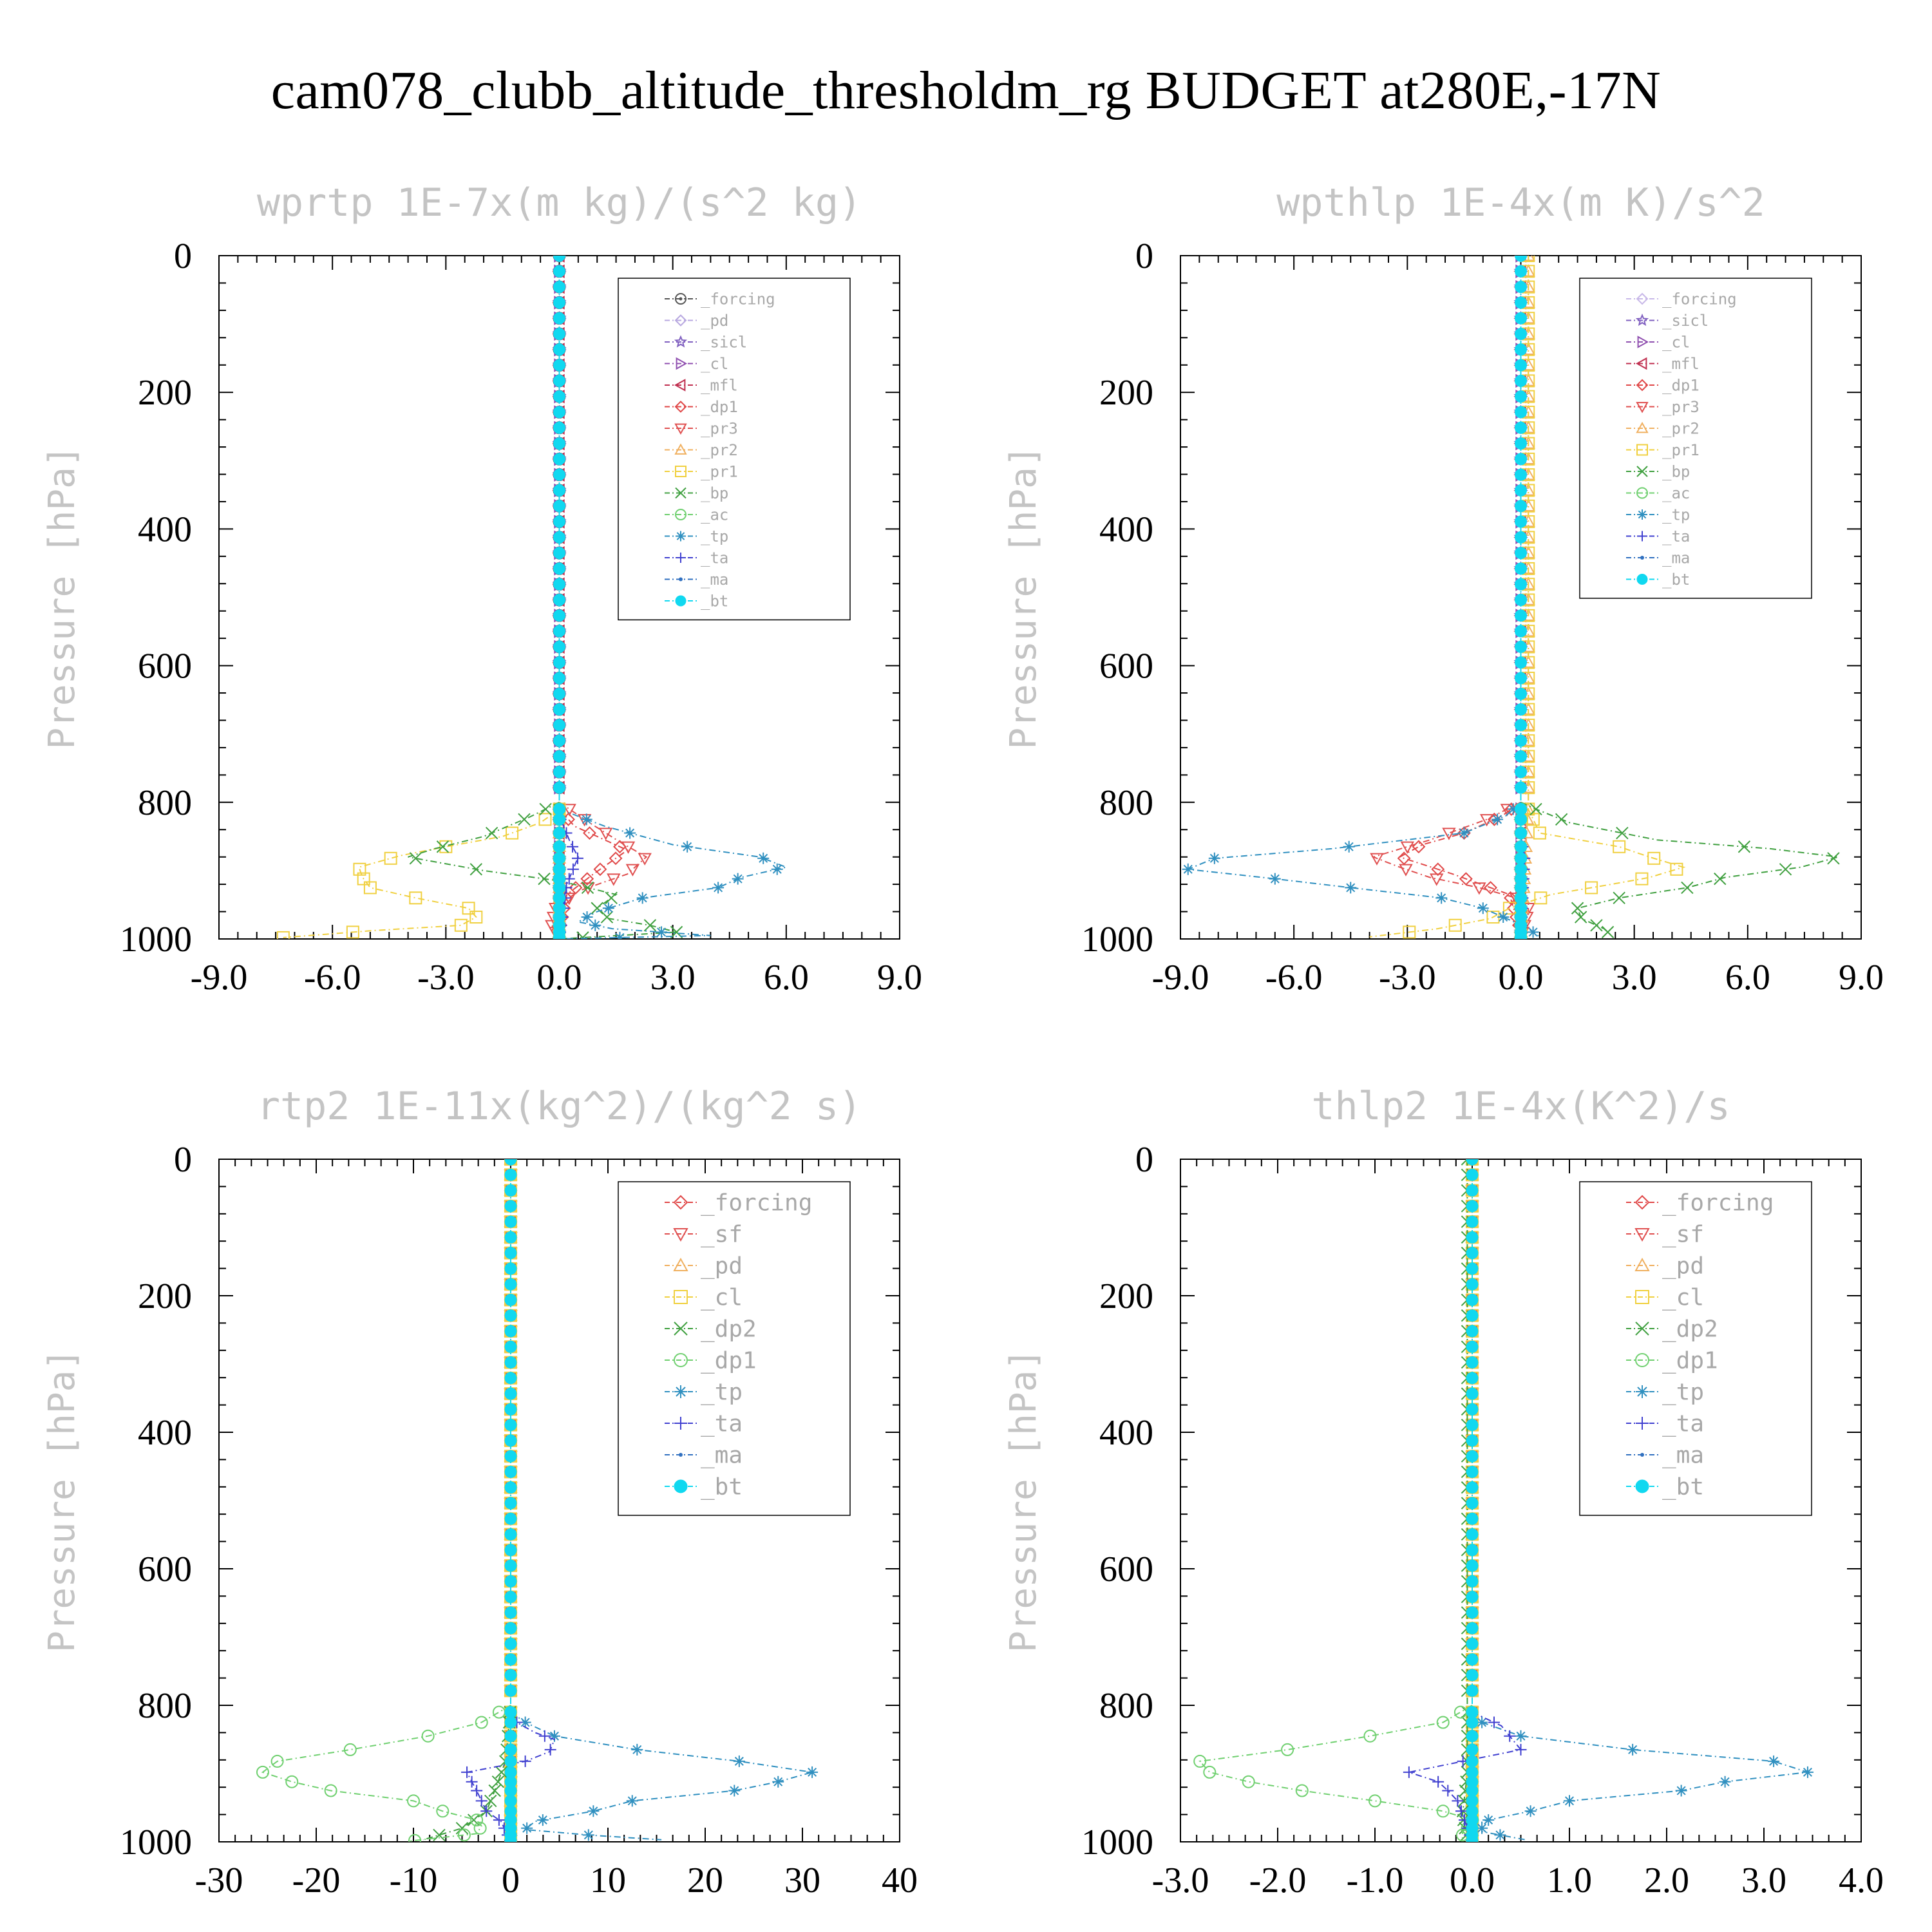  Describe the element at coordinates (559, 978) in the screenshot. I see `x-tick-label: 0.0` at that location.